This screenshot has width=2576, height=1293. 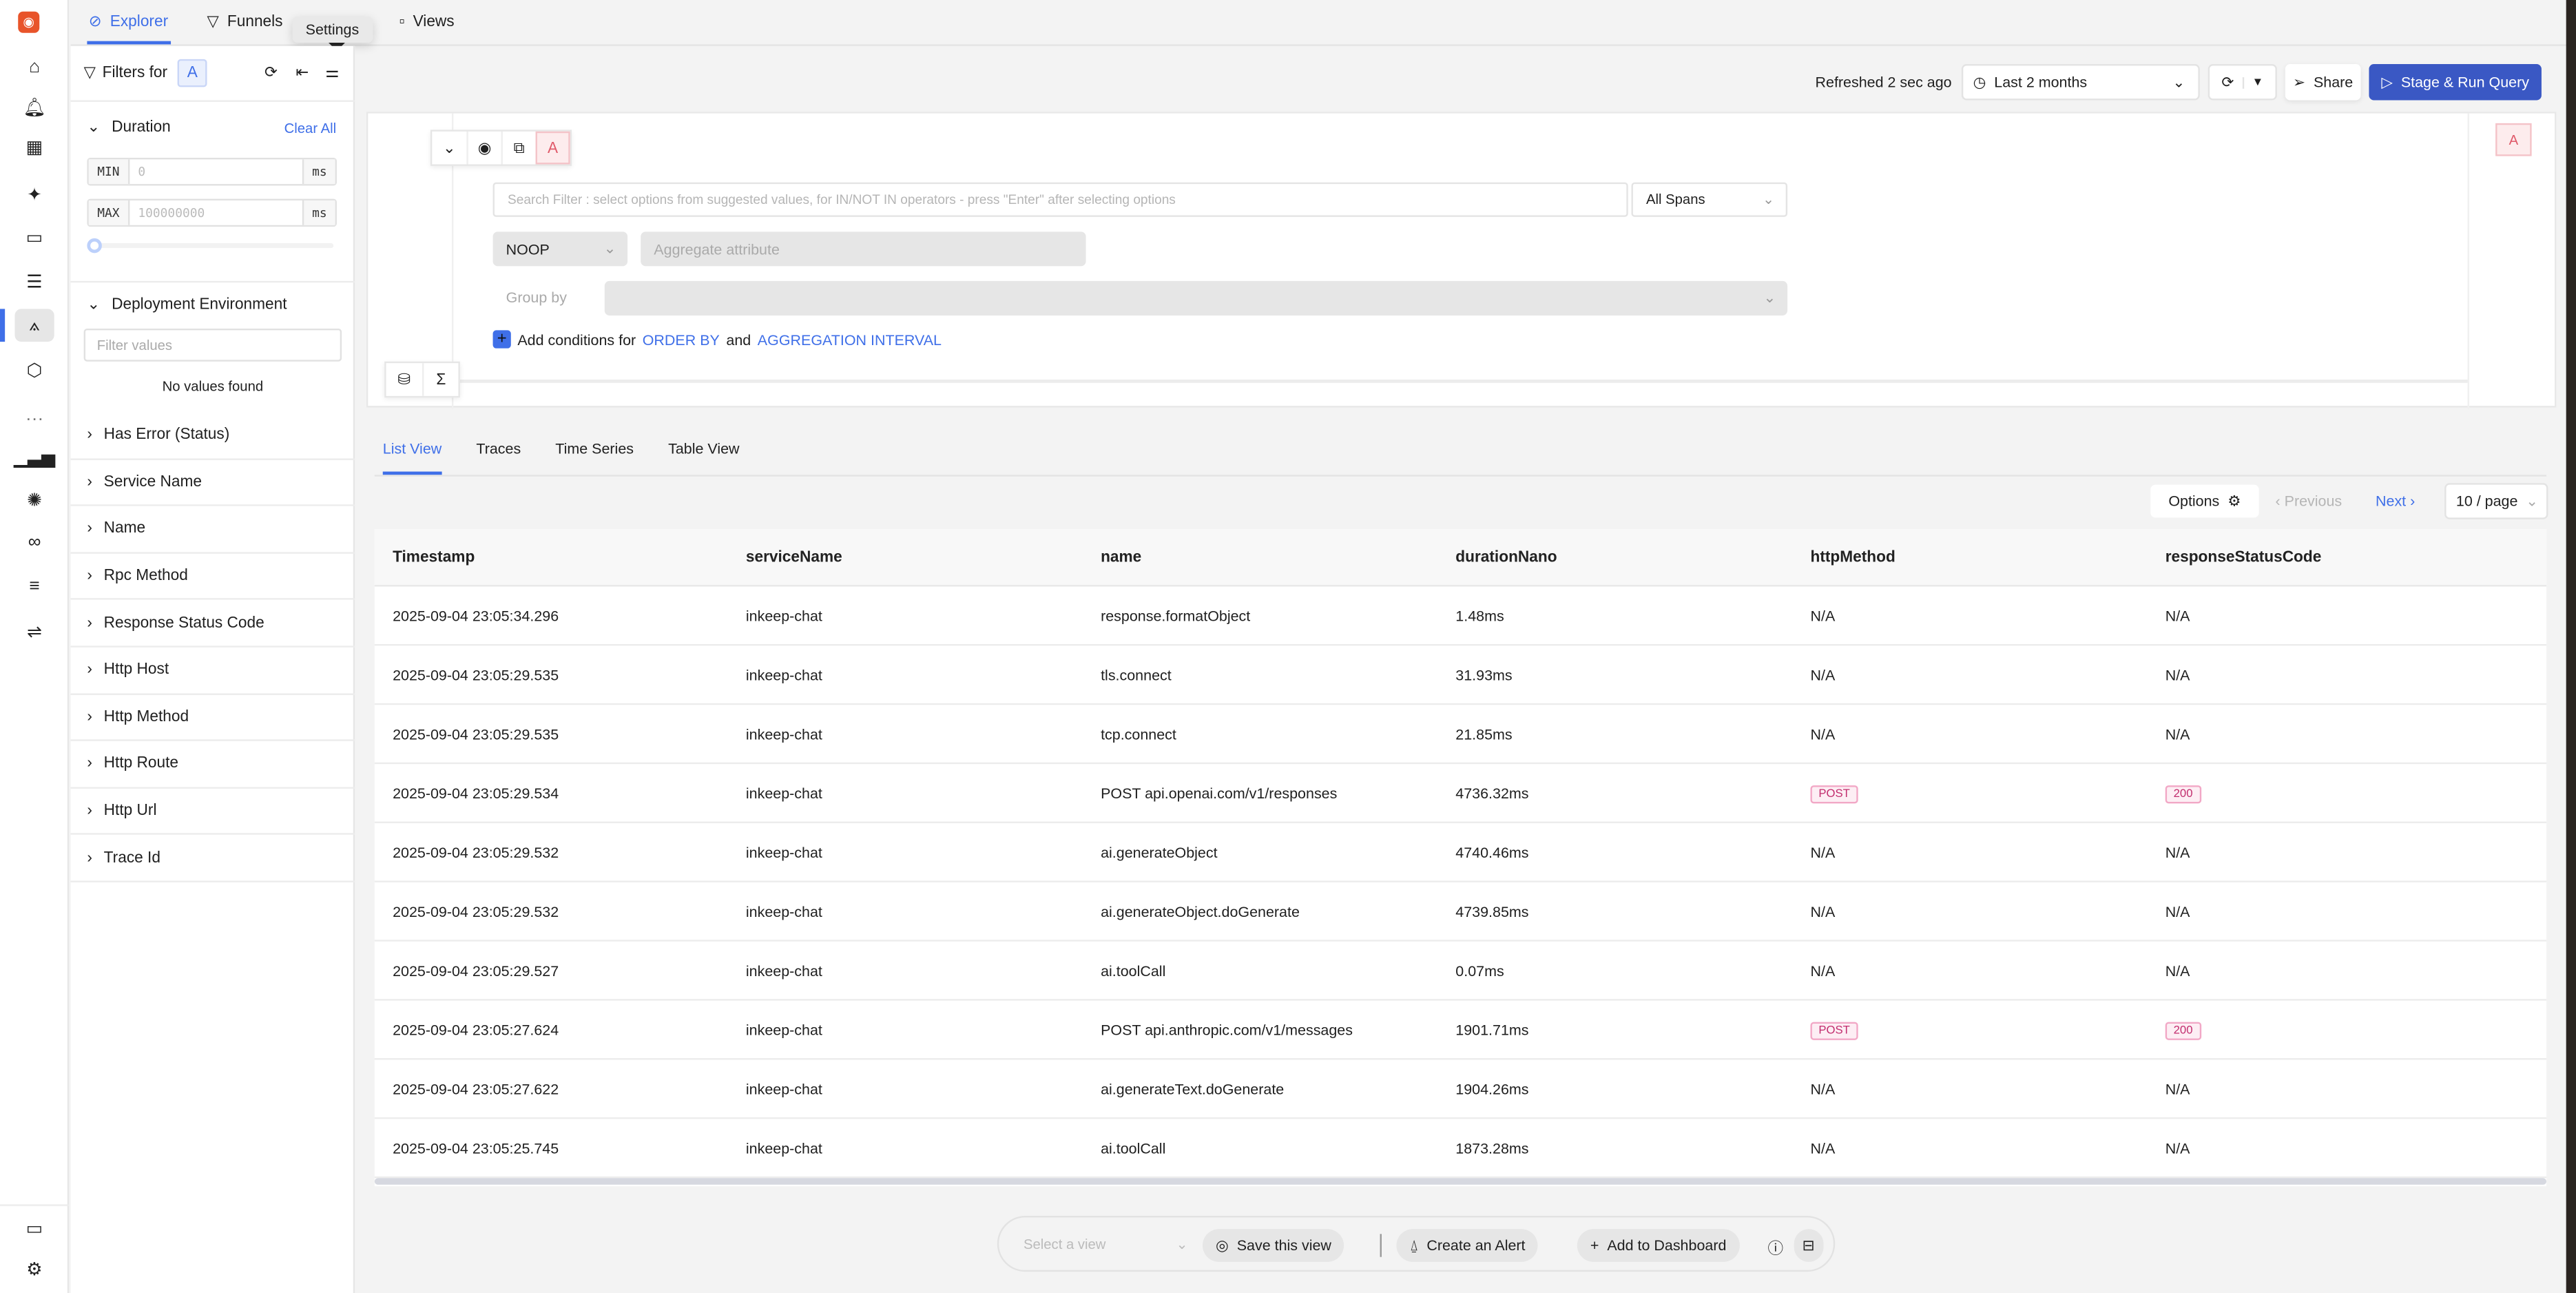 What do you see at coordinates (212, 483) in the screenshot?
I see `filter-item: › Service Name` at bounding box center [212, 483].